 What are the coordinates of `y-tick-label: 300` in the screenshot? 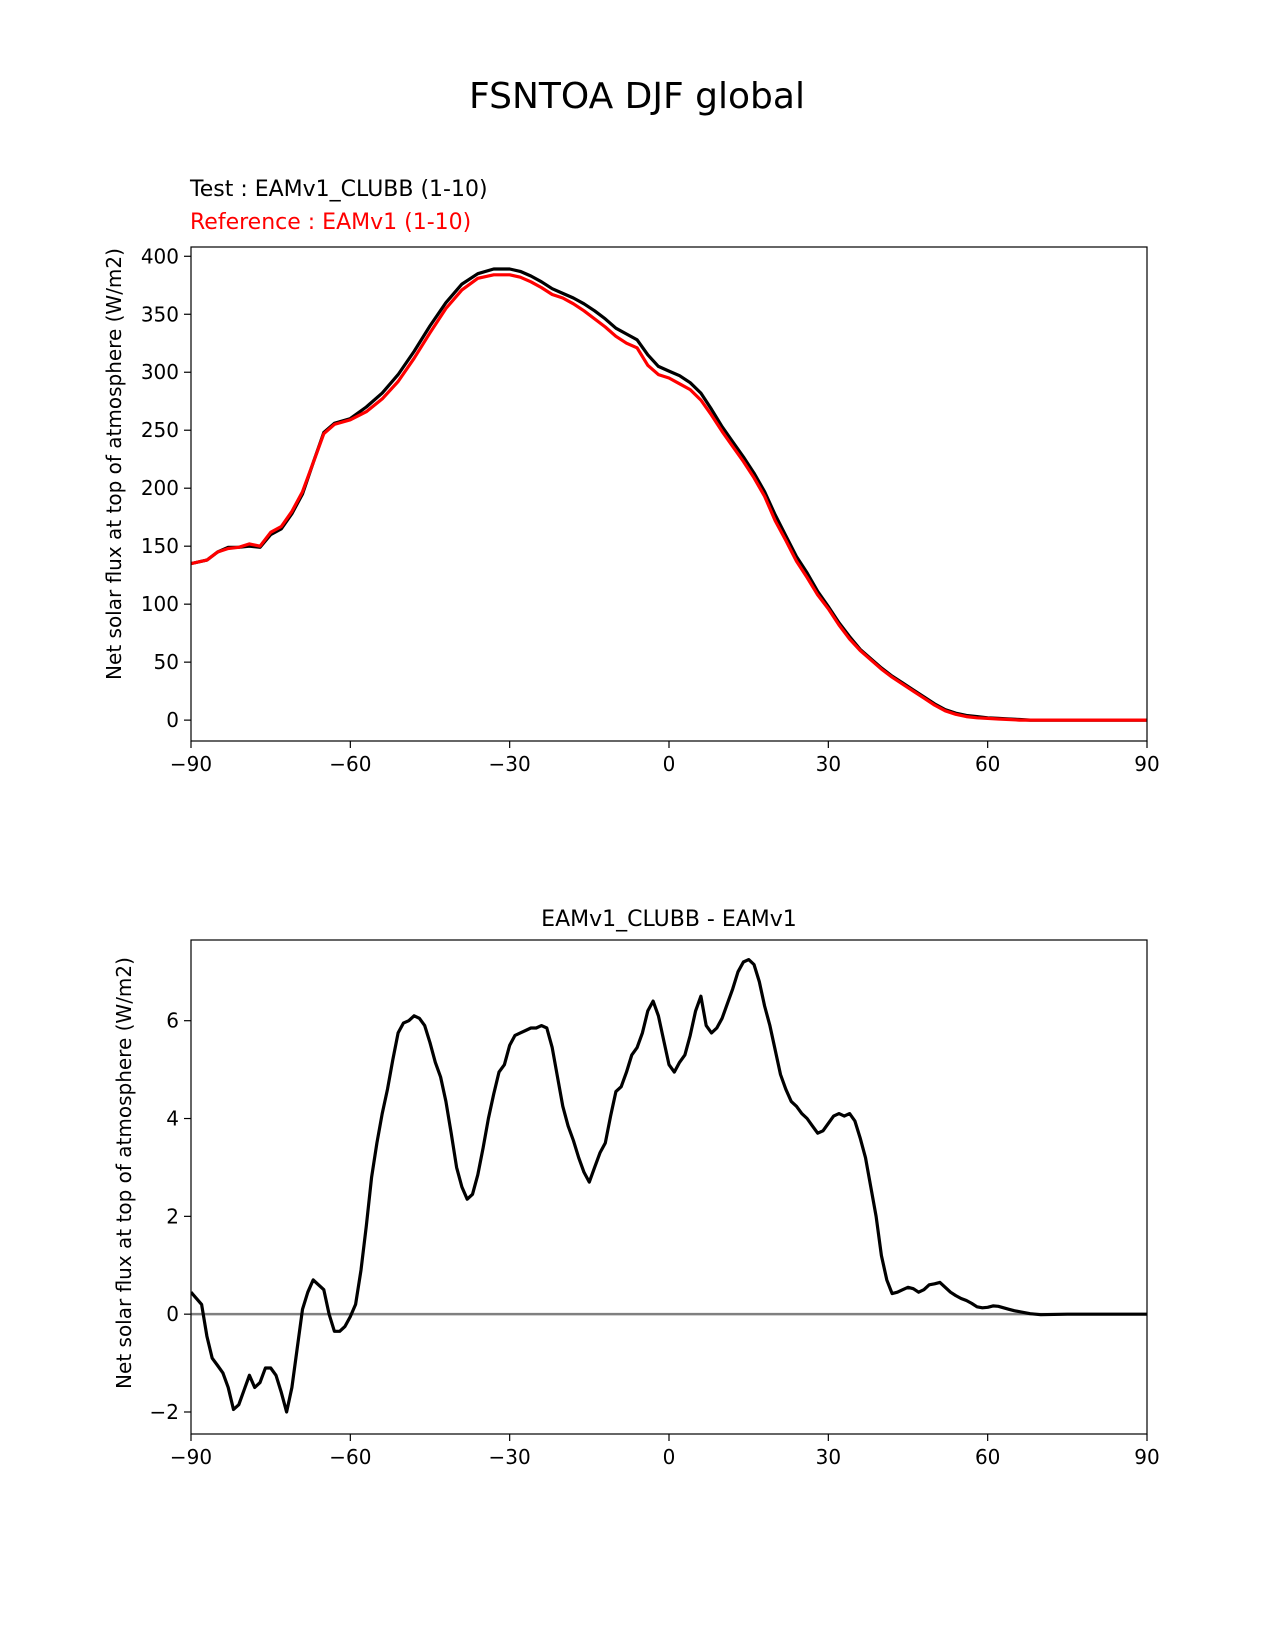 It's located at (160, 372).